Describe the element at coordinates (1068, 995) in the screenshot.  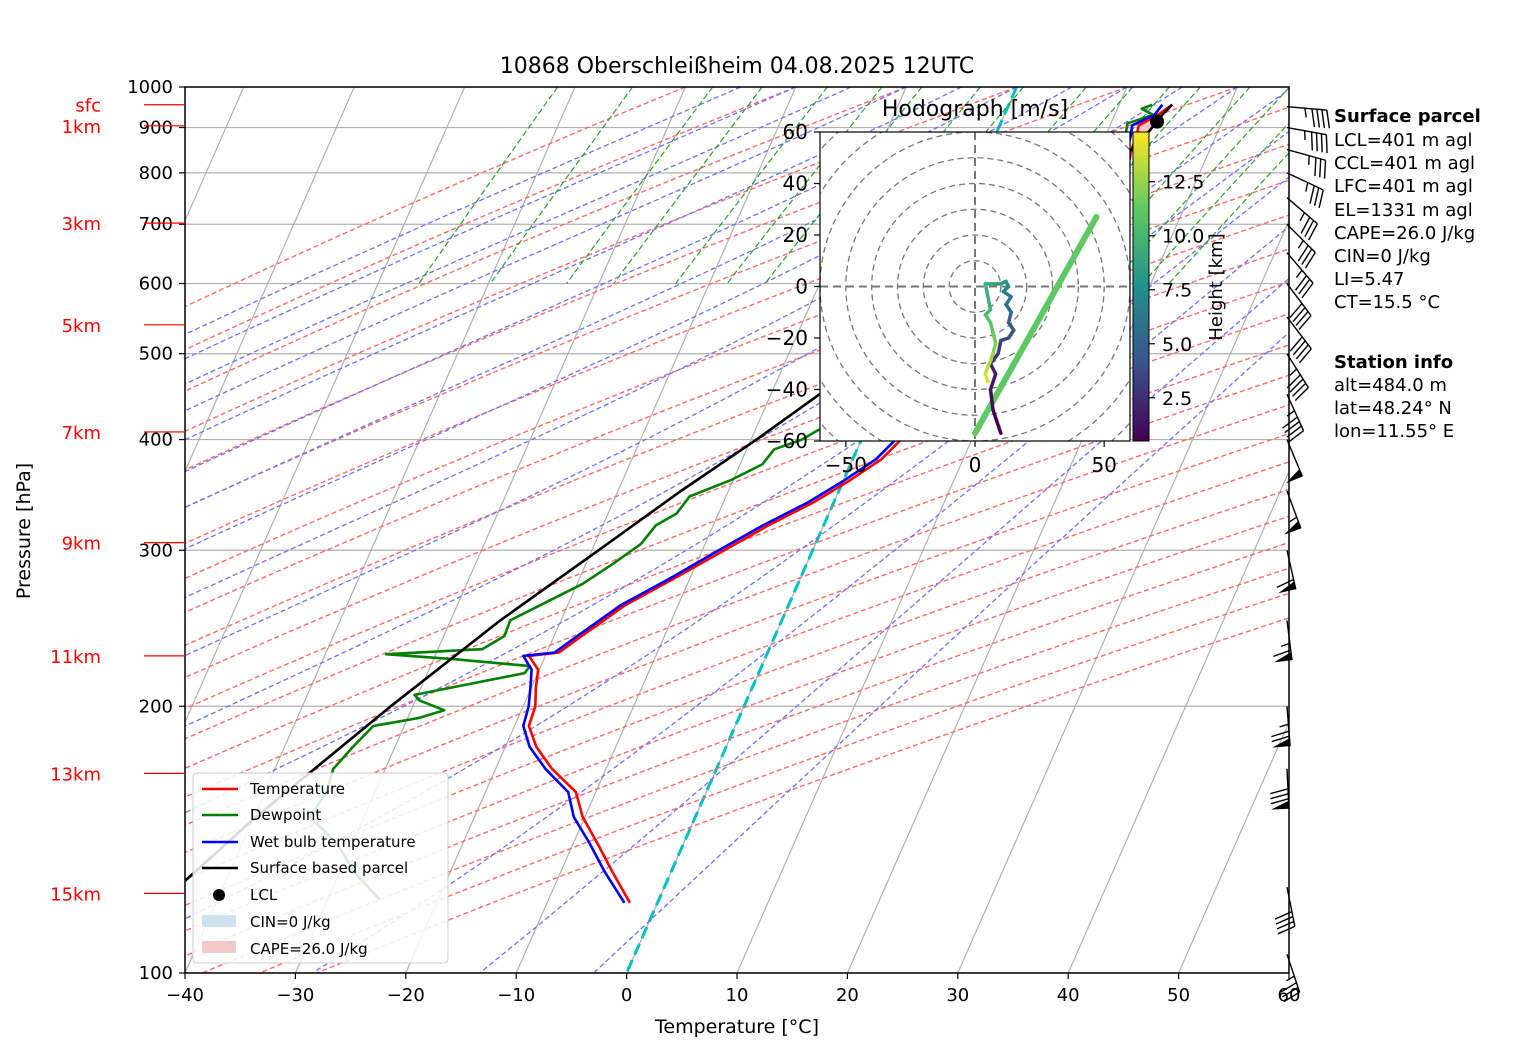
I see `x-tick-label: 40` at that location.